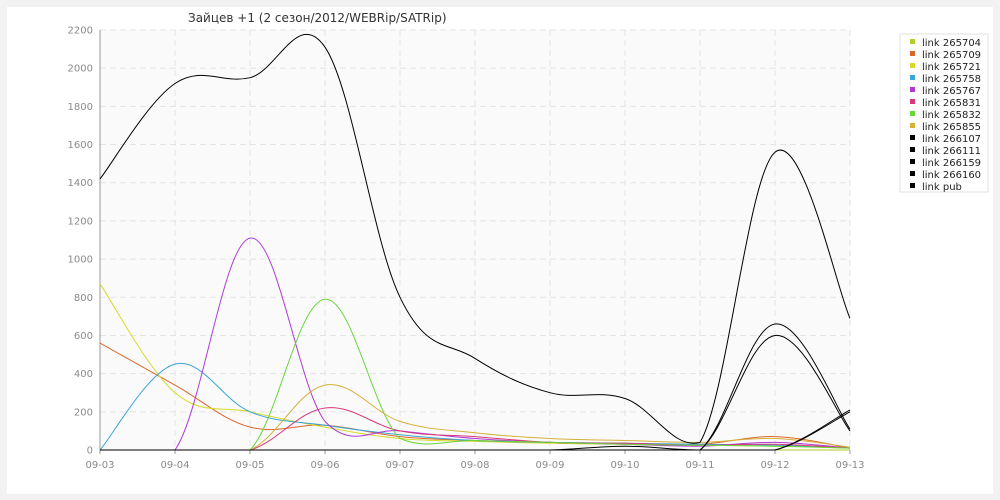 The width and height of the screenshot is (1000, 500). I want to click on y-tick-label: 1600, so click(80, 145).